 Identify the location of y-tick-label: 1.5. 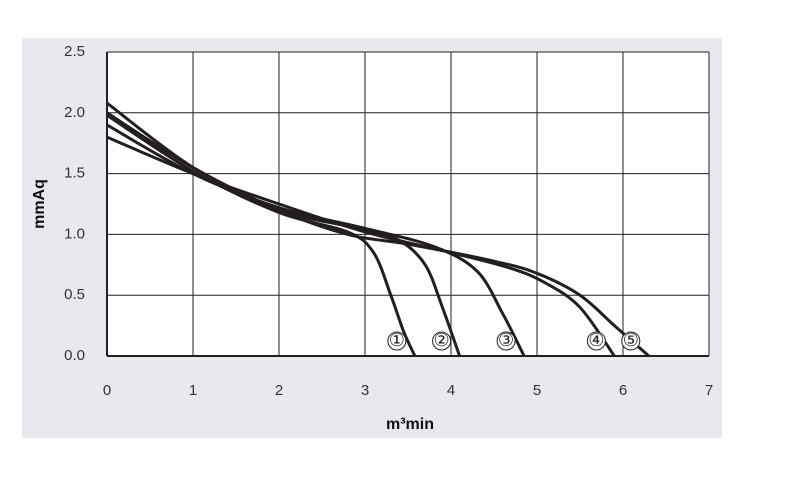
(74, 173).